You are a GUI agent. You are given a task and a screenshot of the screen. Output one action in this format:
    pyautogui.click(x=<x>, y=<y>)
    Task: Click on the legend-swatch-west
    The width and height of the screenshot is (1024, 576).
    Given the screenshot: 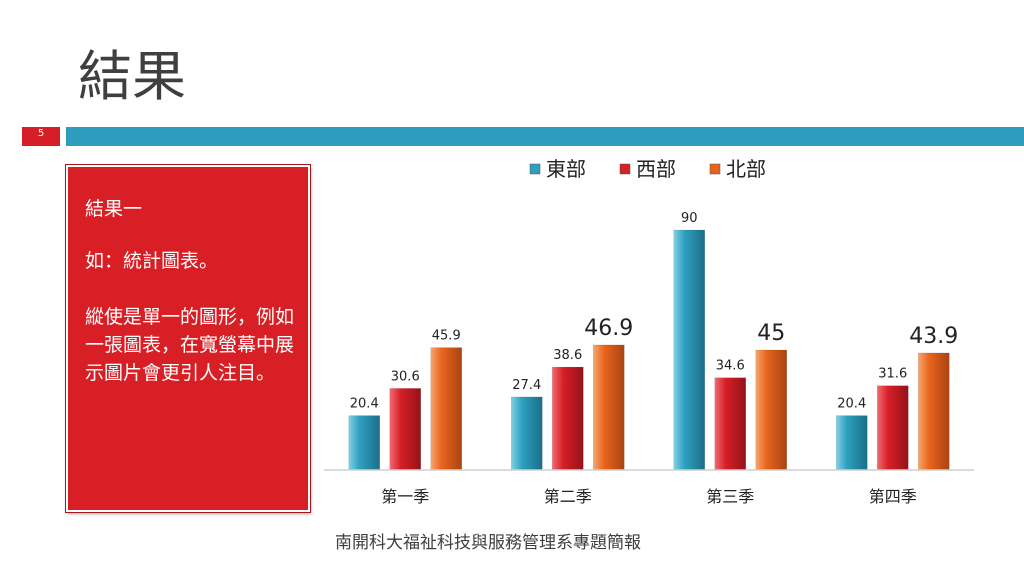 What is the action you would take?
    pyautogui.click(x=625, y=169)
    